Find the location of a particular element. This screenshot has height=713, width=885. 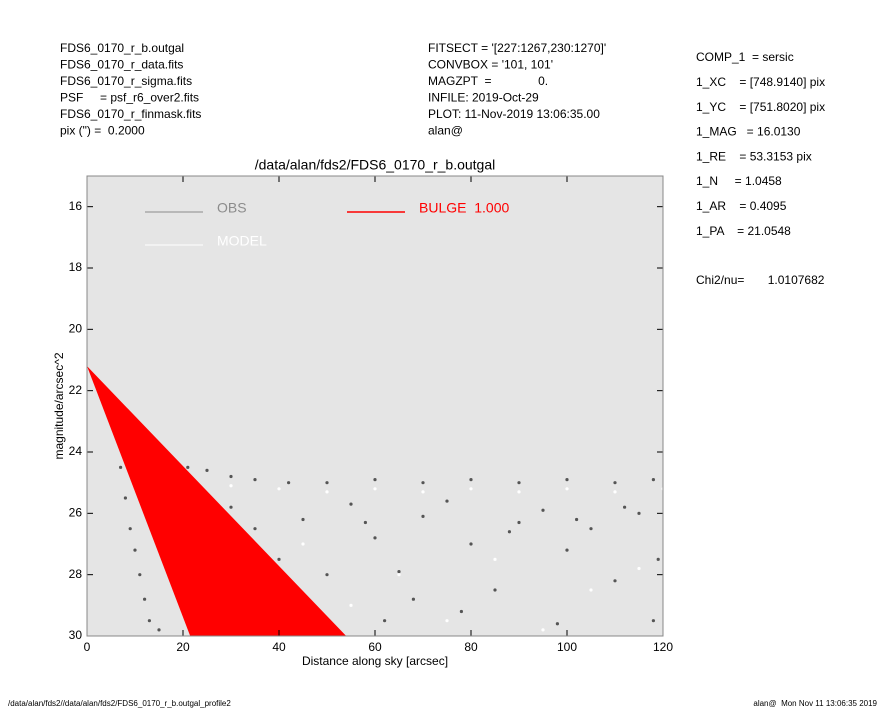

header-middle-line: FITSECT = '[227:1267,230:1270]' is located at coordinates (517, 48).